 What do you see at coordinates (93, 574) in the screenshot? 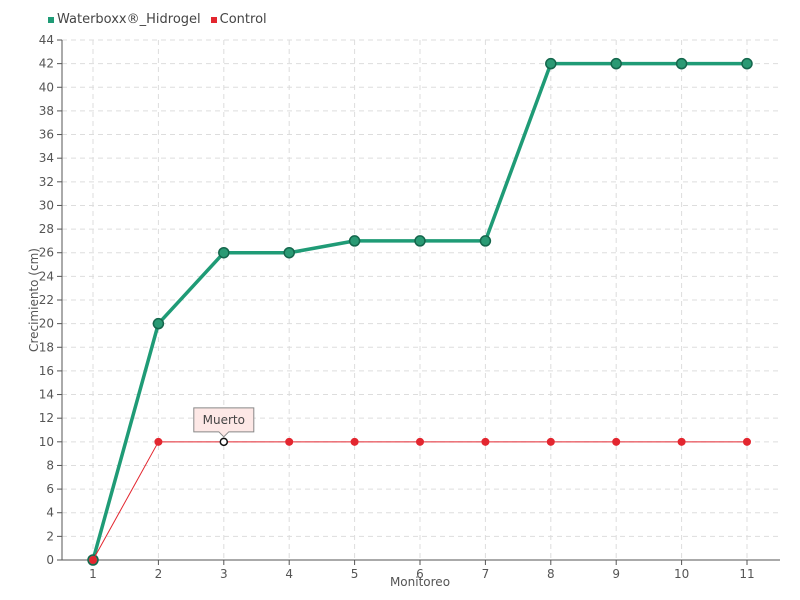
I see `x-tick-label: 1` at bounding box center [93, 574].